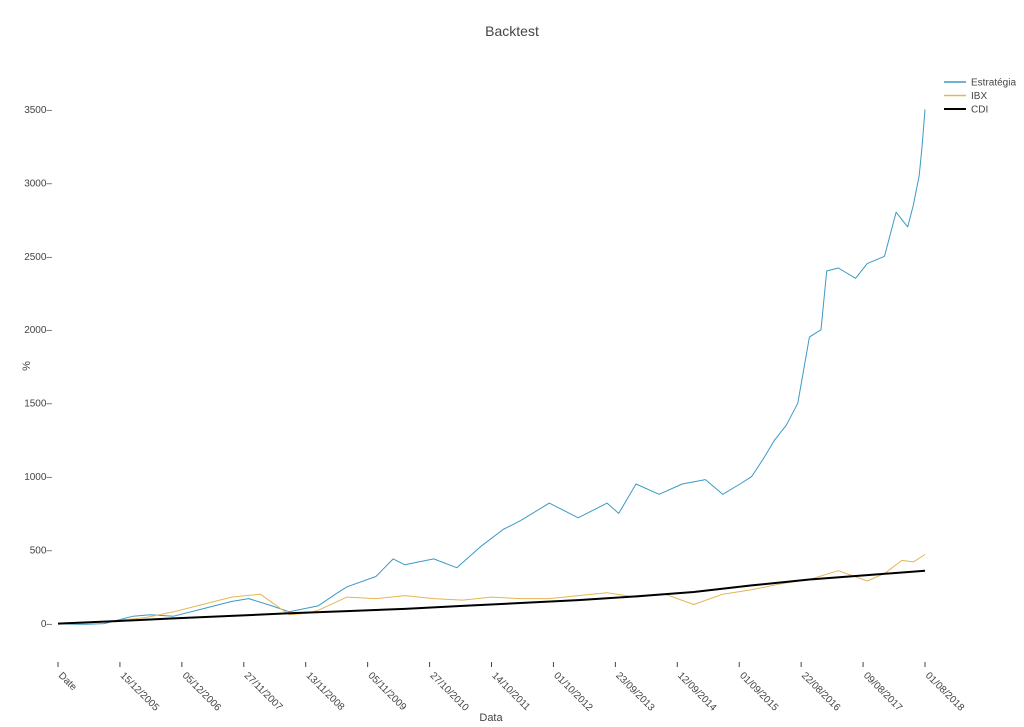  What do you see at coordinates (882, 691) in the screenshot?
I see `x-tick-label: 09/08/2017` at bounding box center [882, 691].